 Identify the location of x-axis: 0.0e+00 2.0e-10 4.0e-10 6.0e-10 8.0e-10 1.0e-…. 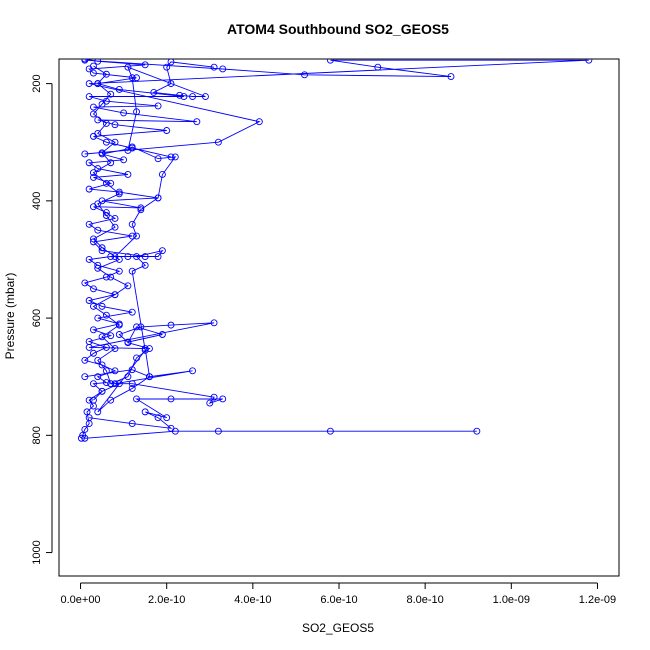
(338, 594).